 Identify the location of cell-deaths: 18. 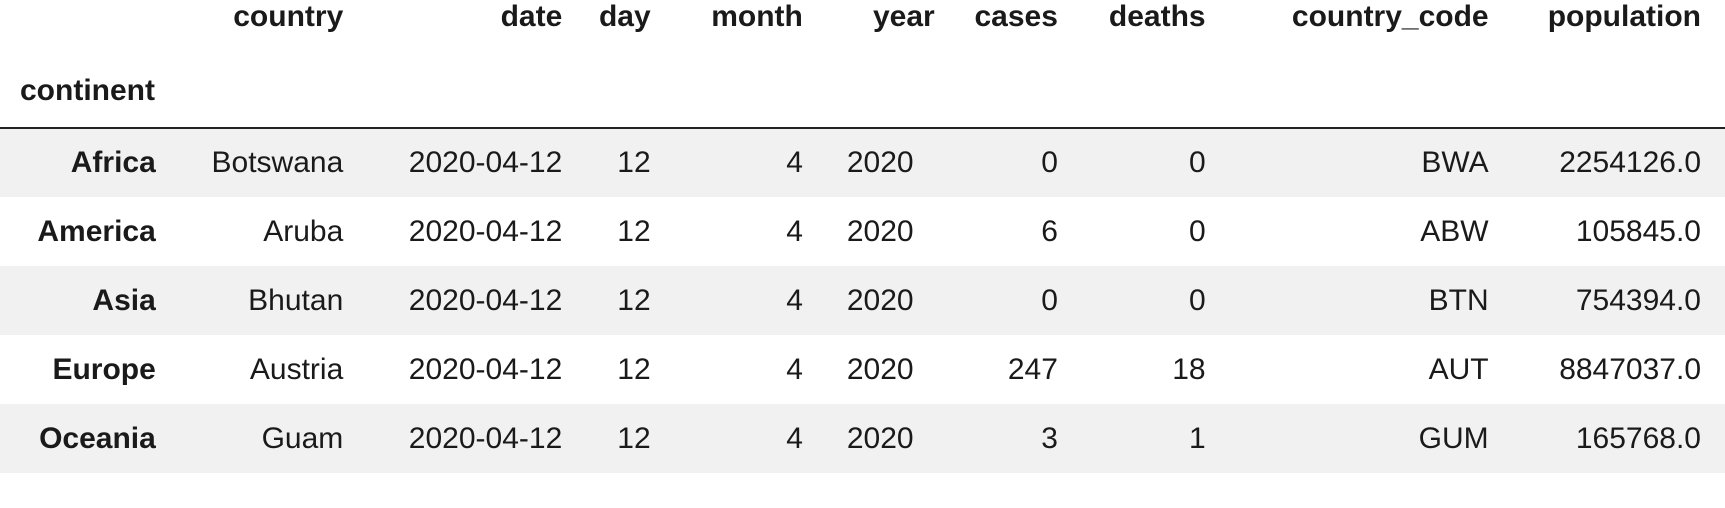
(1189, 369).